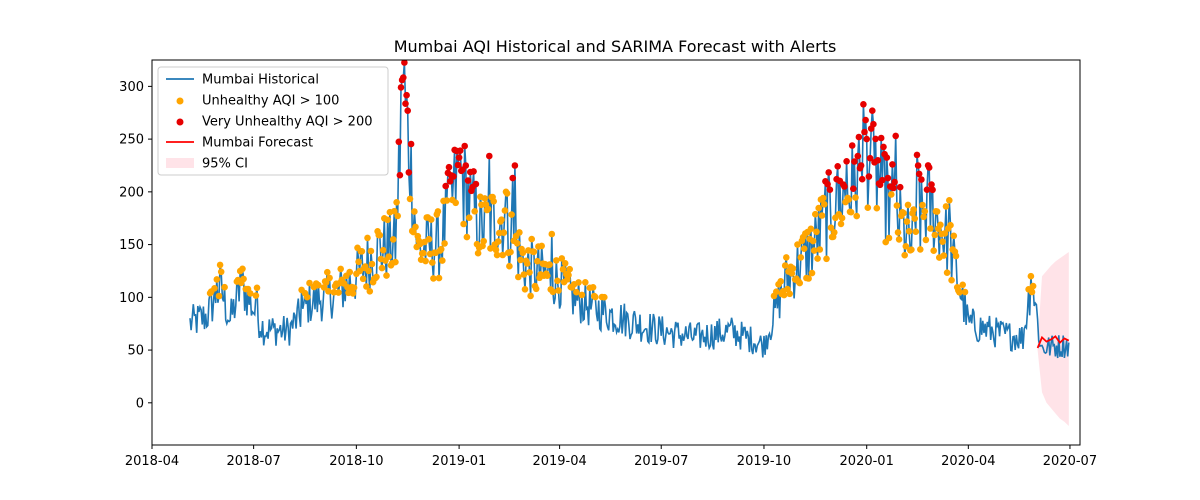 This screenshot has height=500, width=1200. What do you see at coordinates (968, 461) in the screenshot?
I see `x-tick-label: 2020-04` at bounding box center [968, 461].